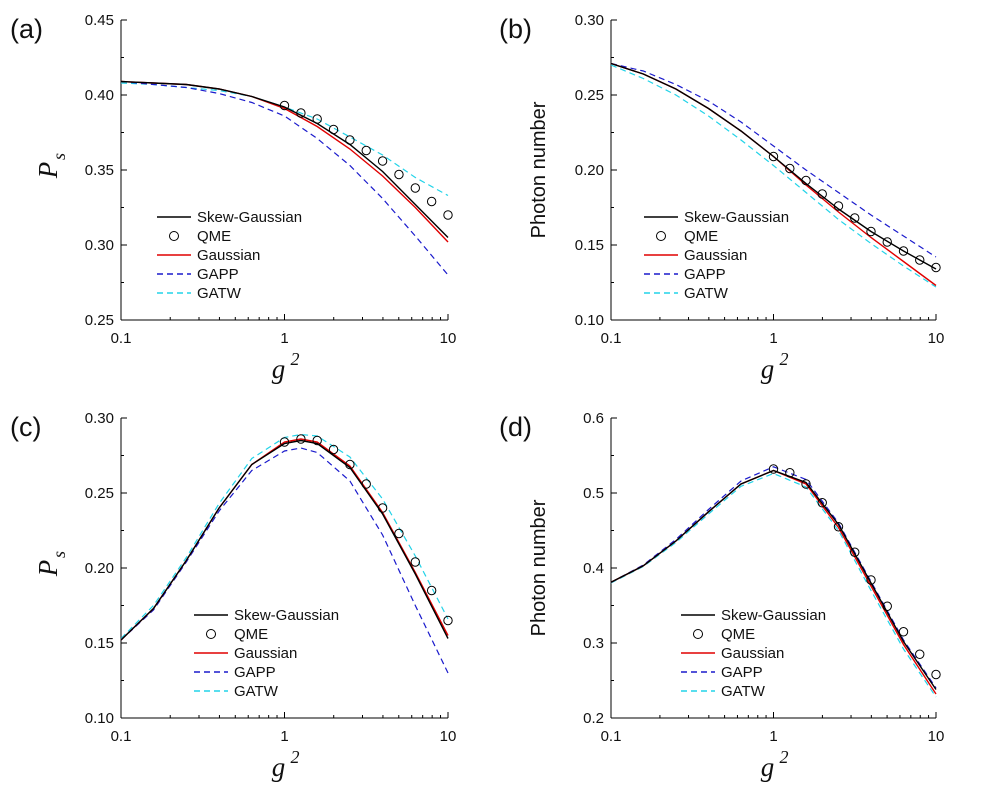 This screenshot has width=981, height=791. Describe the element at coordinates (593, 493) in the screenshot. I see `y-tick-label: 0.5` at that location.